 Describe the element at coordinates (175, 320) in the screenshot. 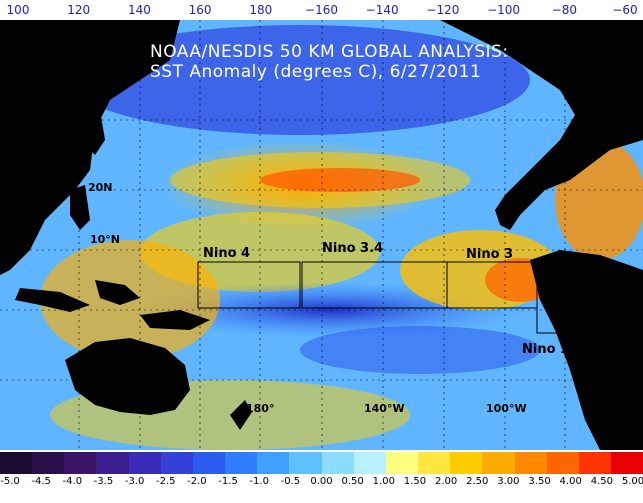

I see `new-guinea-island` at that location.